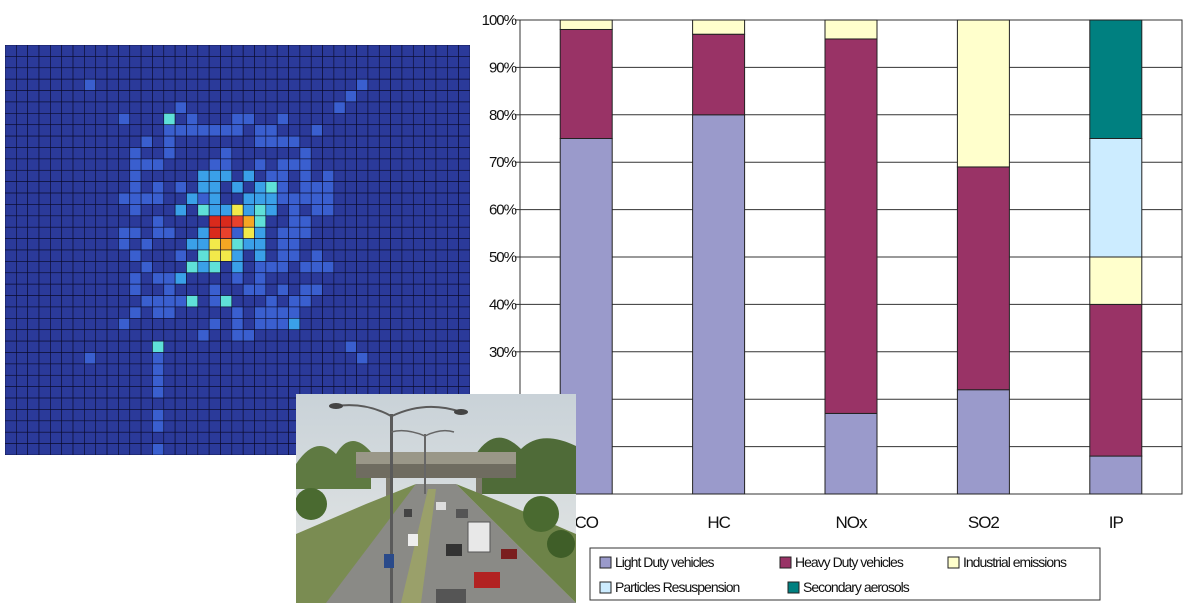 The image size is (1186, 603). What do you see at coordinates (845, 574) in the screenshot?
I see `legend-box` at bounding box center [845, 574].